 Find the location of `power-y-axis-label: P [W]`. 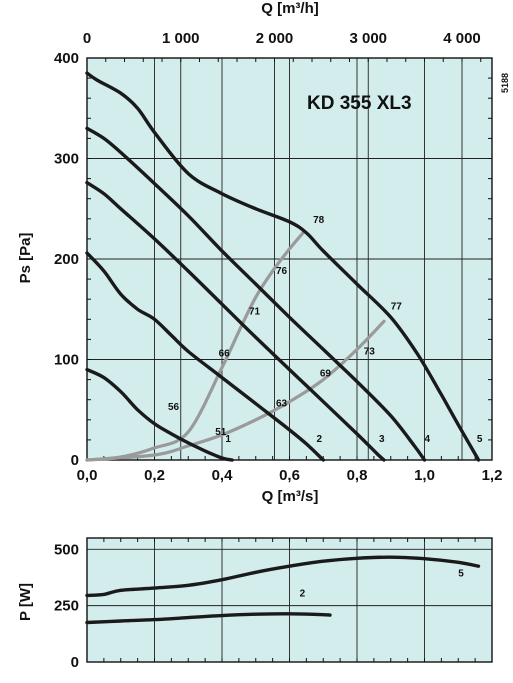

power-y-axis-label: P [W] is located at coordinates (25, 602).